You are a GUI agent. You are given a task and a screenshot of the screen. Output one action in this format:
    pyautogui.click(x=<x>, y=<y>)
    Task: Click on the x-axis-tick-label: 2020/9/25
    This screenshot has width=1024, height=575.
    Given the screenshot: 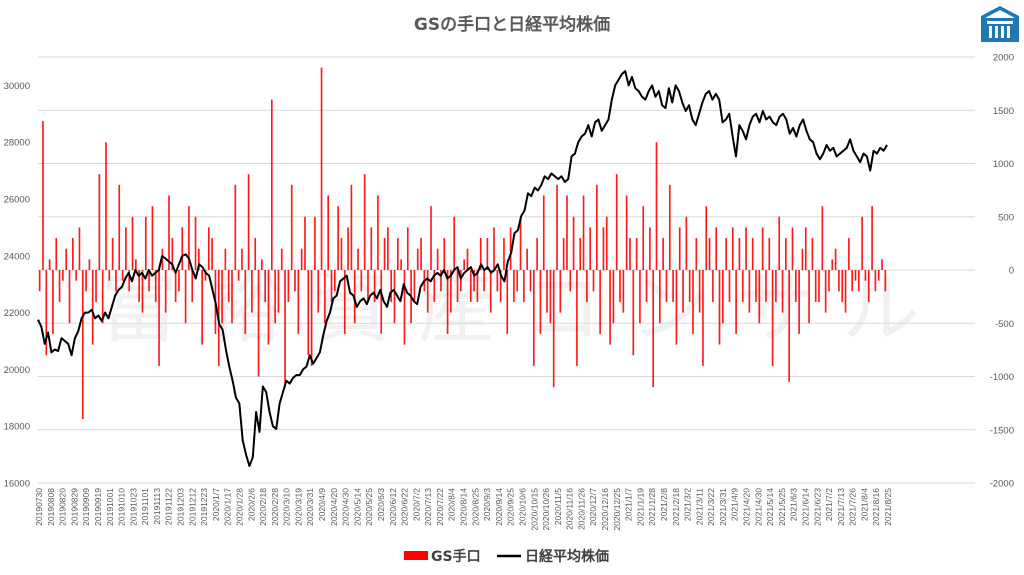 What is the action you would take?
    pyautogui.click(x=511, y=507)
    